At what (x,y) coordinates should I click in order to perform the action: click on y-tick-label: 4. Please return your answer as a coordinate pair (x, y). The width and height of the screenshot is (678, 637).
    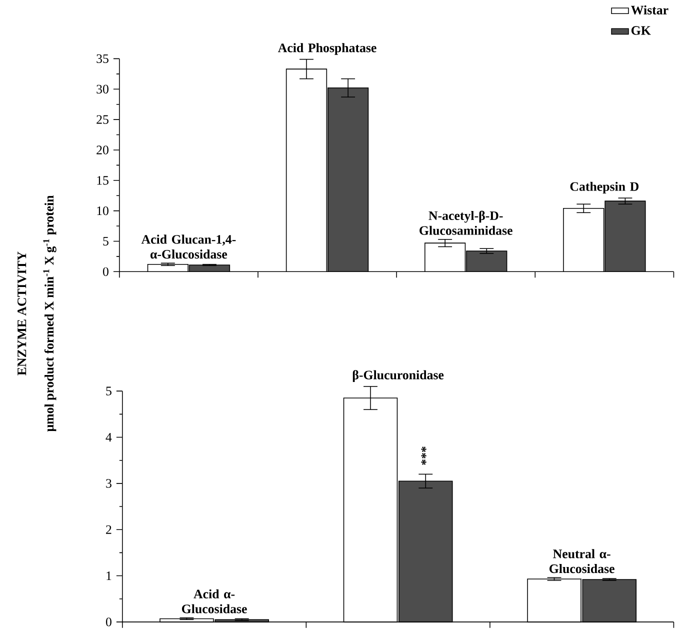
    Looking at the image, I should click on (109, 437).